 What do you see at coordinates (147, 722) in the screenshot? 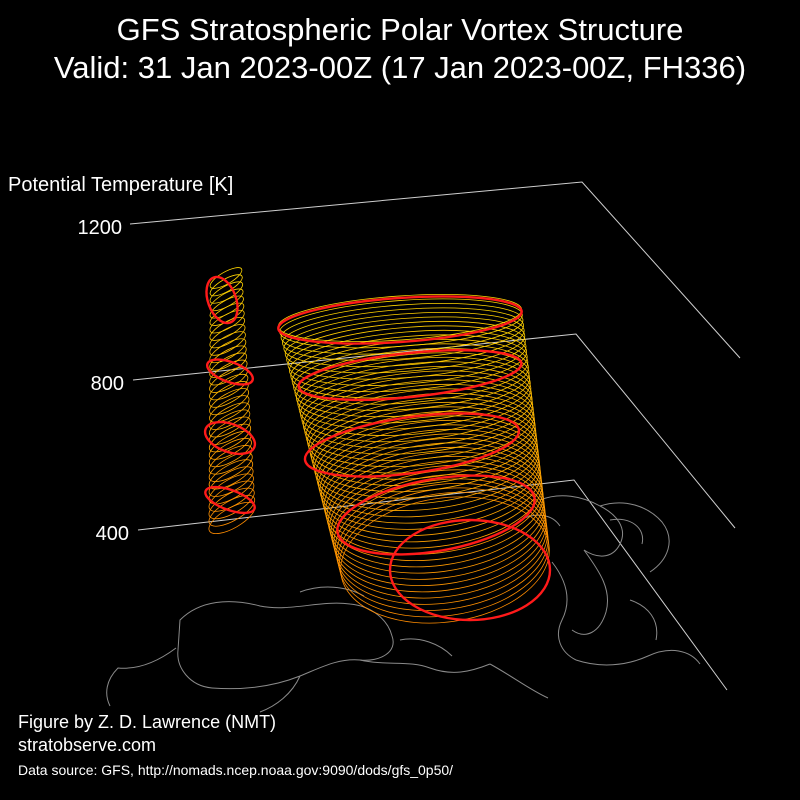
I see `credit-author: Figure by Z. D. Lawrence (NMT)` at bounding box center [147, 722].